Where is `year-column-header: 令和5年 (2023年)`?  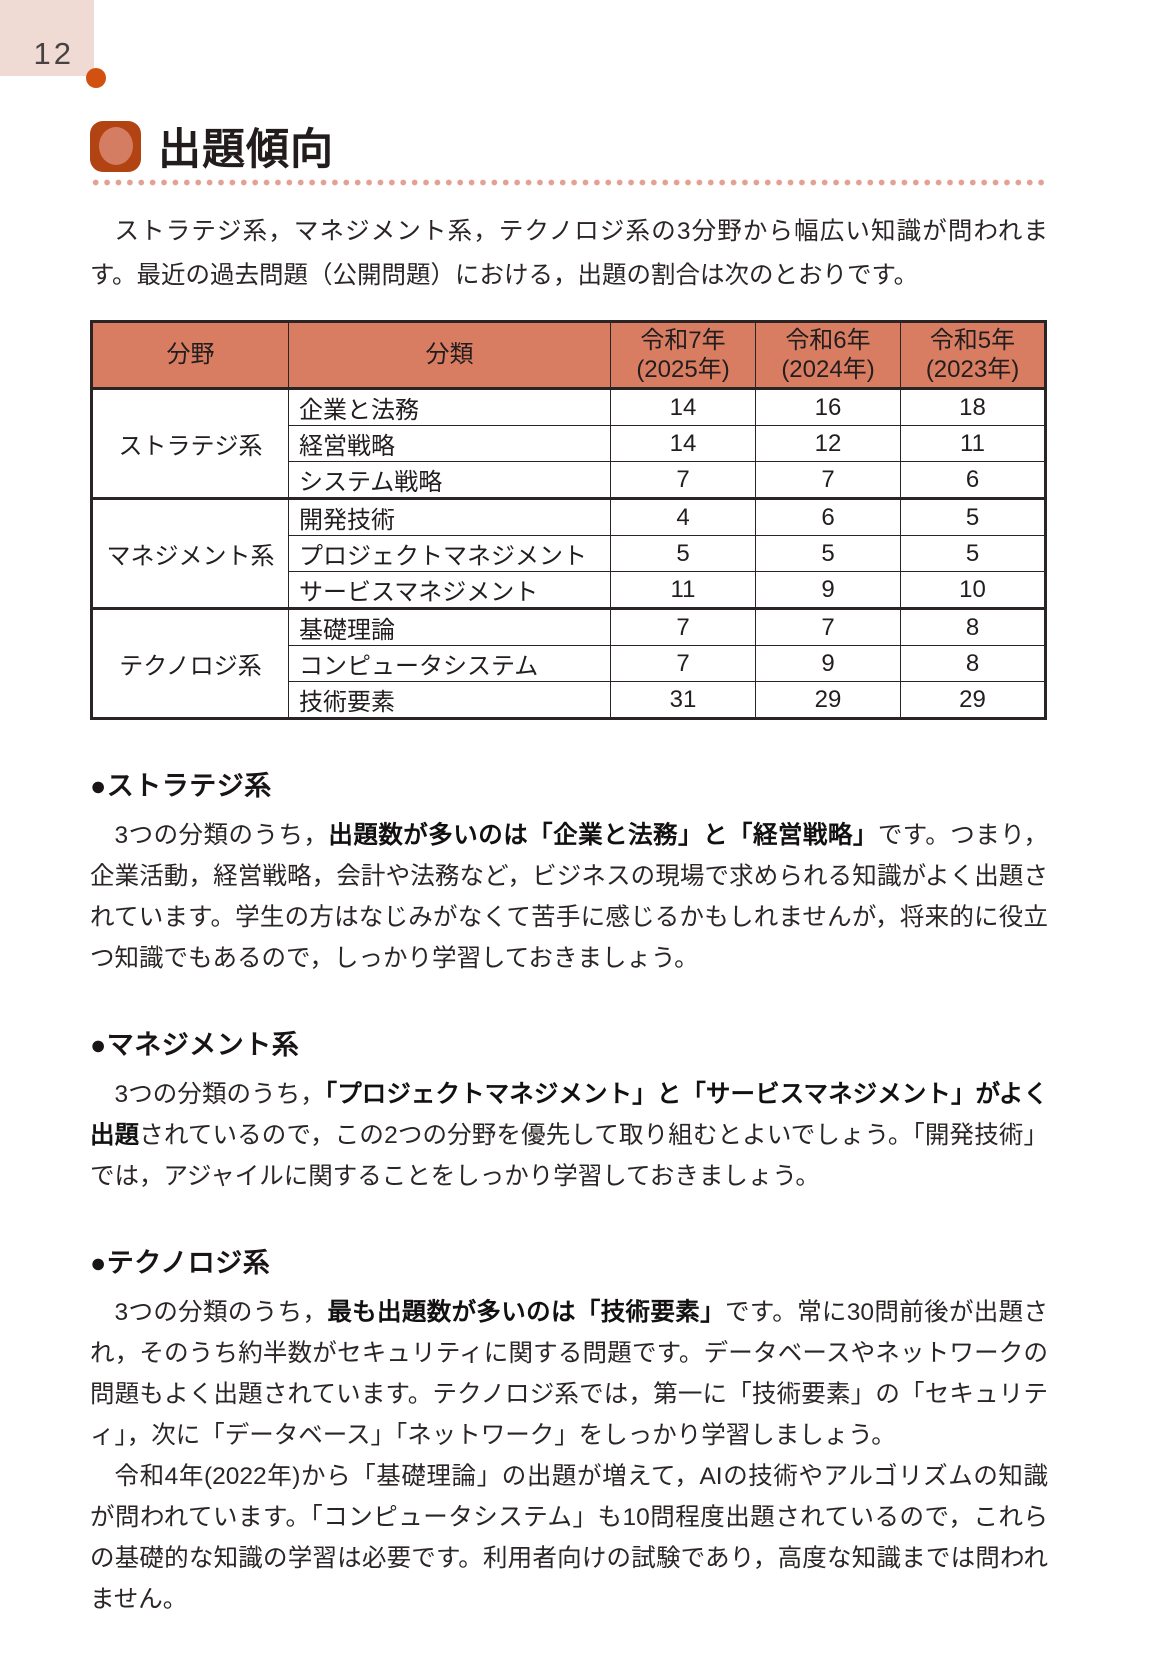 year-column-header: 令和5年 (2023年) is located at coordinates (973, 355).